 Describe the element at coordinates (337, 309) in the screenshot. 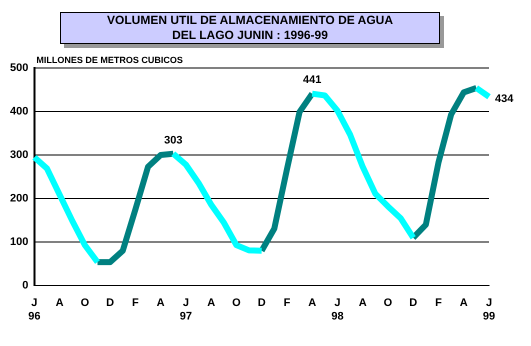

I see `x-tick-label: J 98` at that location.